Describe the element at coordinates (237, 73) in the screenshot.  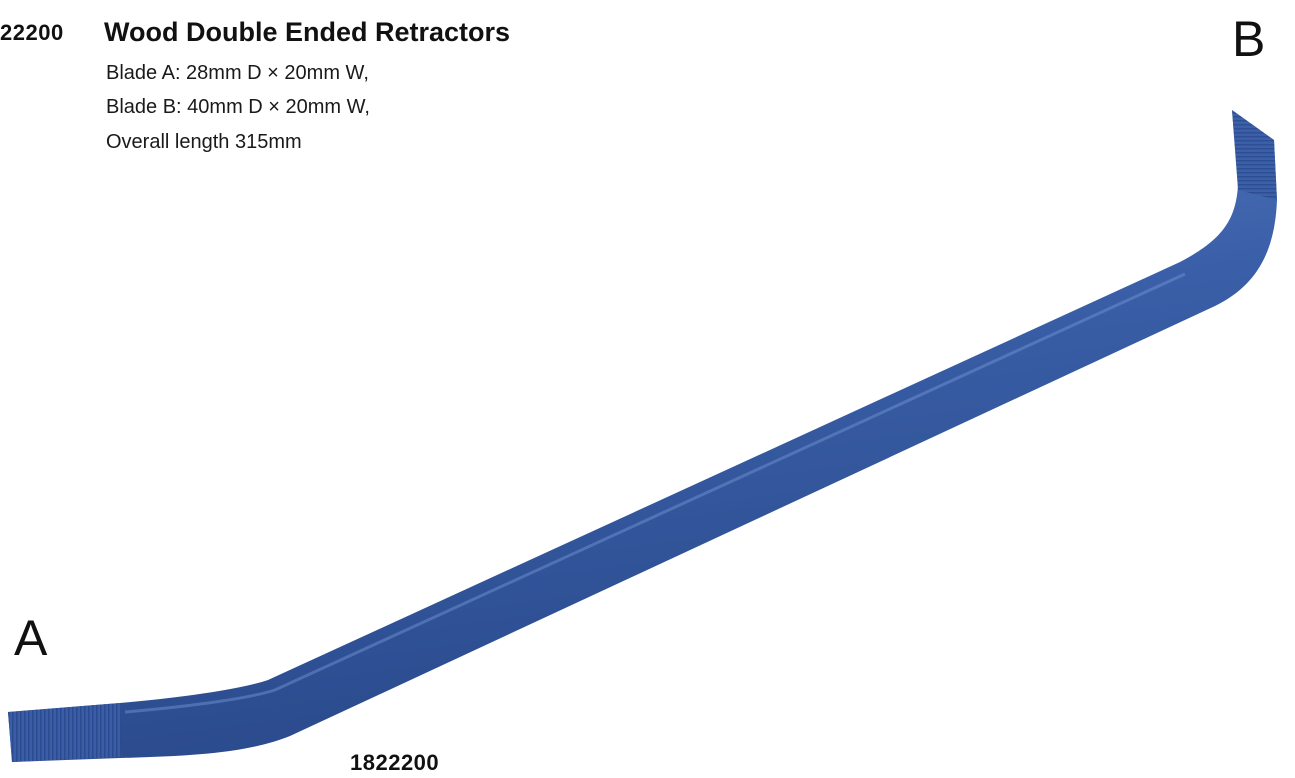
I see `spec-blade-a: Blade A: 28mm D × 20mm W,` at that location.